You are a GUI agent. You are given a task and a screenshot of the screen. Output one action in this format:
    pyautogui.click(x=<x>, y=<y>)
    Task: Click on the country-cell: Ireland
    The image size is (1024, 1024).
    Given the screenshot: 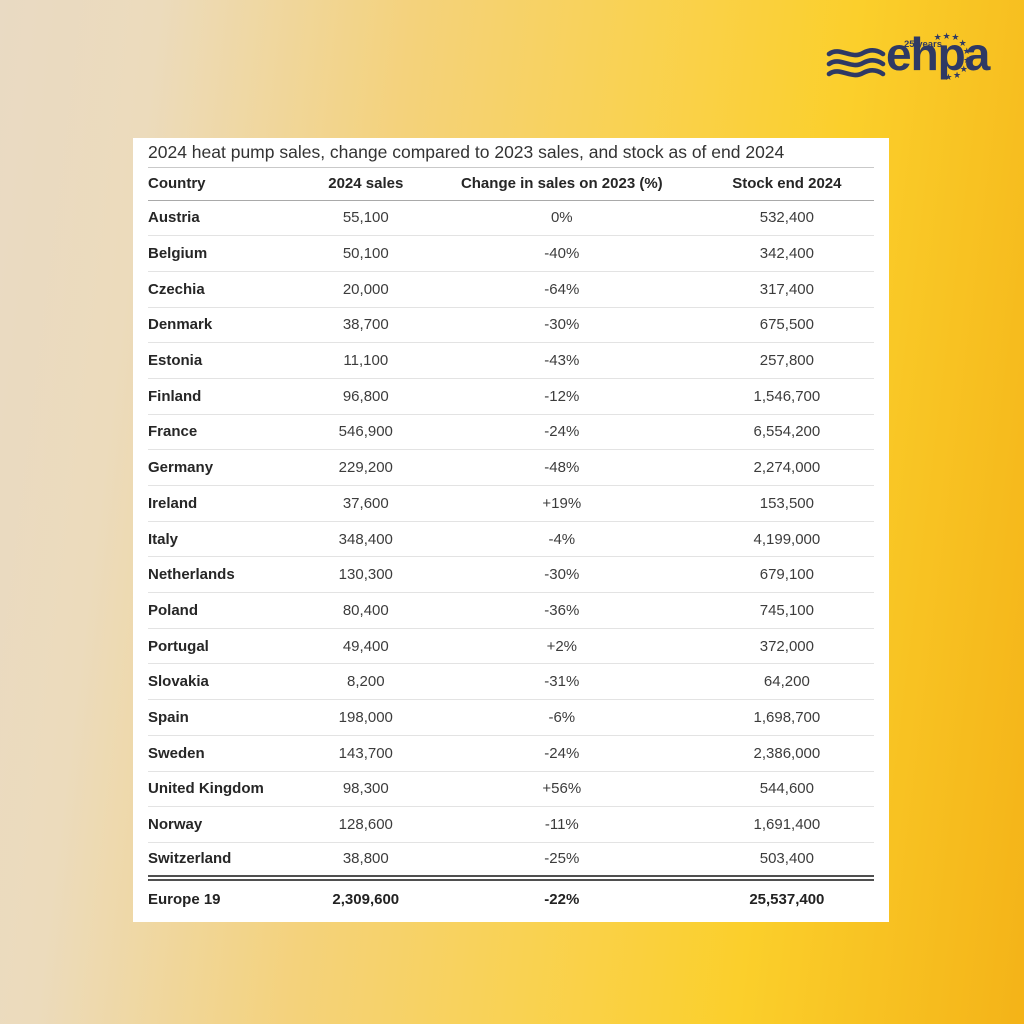 What is the action you would take?
    pyautogui.click(x=228, y=503)
    